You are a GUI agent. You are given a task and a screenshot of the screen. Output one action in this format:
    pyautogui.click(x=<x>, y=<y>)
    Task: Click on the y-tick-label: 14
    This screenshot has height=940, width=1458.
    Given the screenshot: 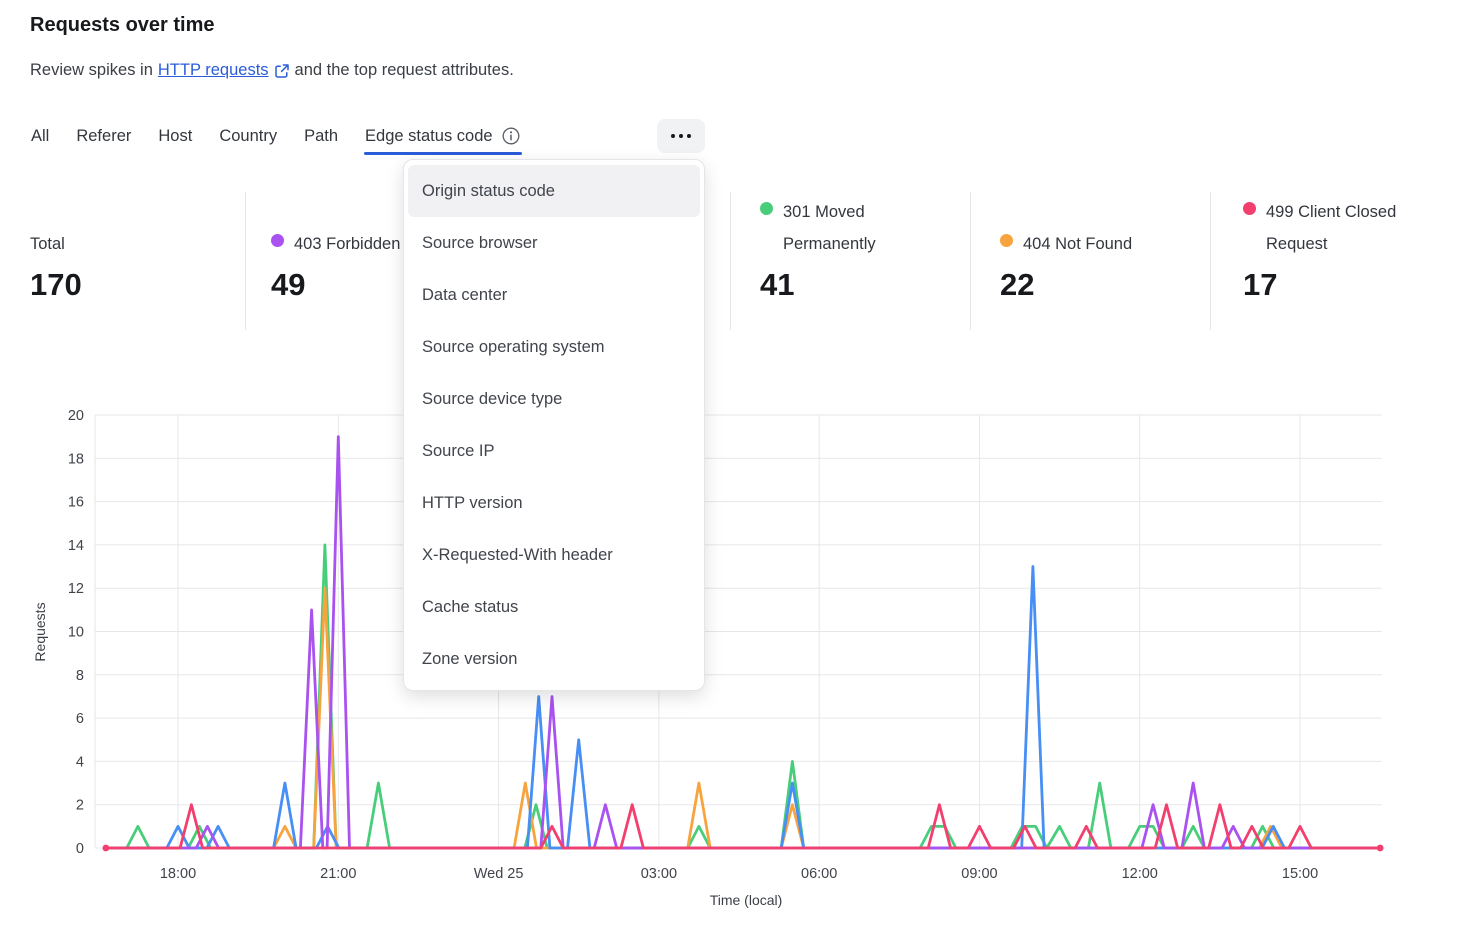 What is the action you would take?
    pyautogui.click(x=76, y=546)
    